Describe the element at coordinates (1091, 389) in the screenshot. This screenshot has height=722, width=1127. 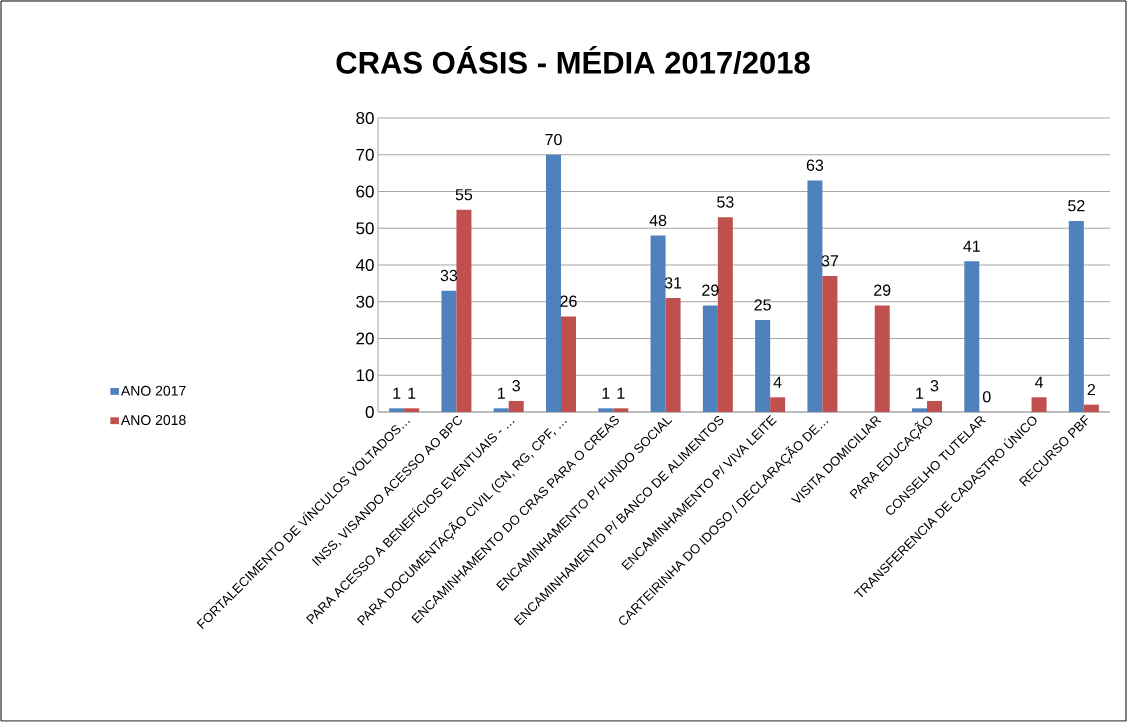
I see `data-label: 2` at that location.